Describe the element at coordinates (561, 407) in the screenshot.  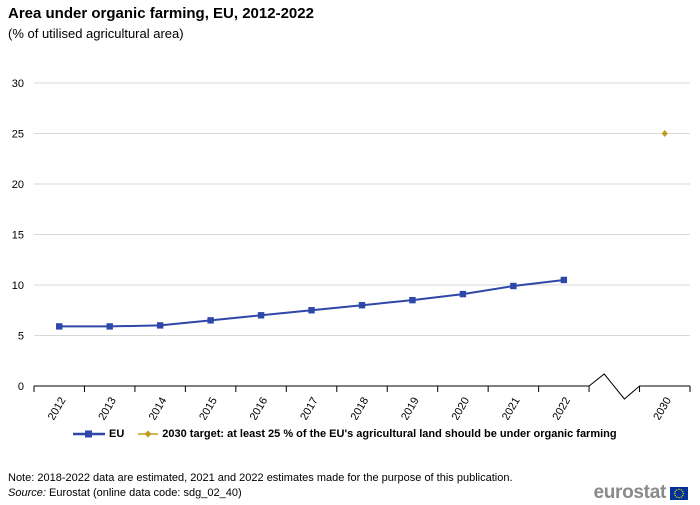
I see `x-tick-label: 2022` at that location.